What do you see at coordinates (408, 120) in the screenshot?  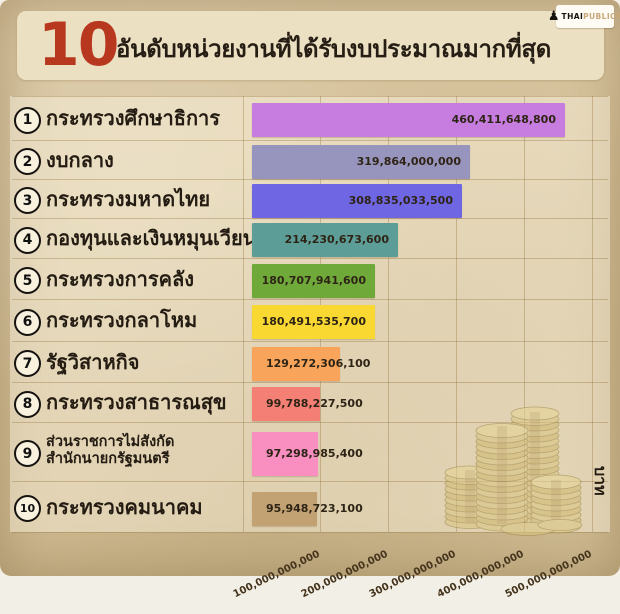 I see `bar: 460,411,648,800` at bounding box center [408, 120].